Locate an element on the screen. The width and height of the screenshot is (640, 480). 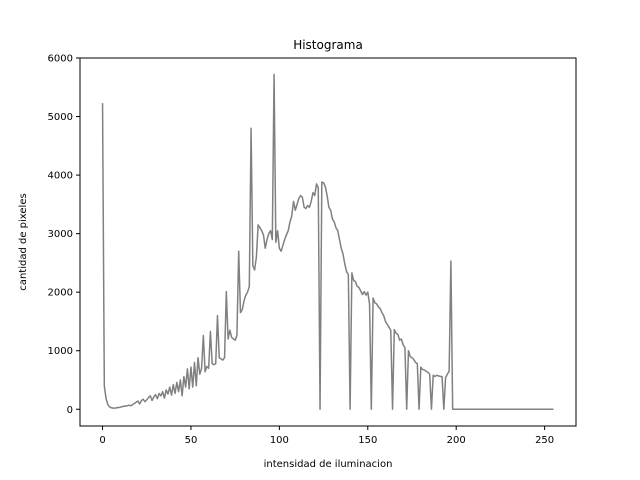
y-axis: 0 1000 2000 3000 4000 5000 6000 is located at coordinates (64, 235).